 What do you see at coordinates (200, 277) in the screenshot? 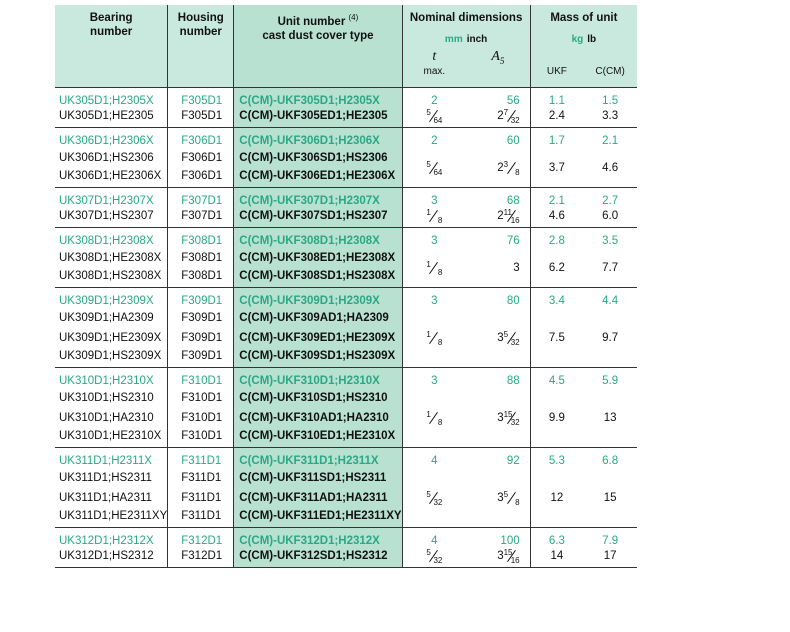
I see `housing-number: F308D1` at bounding box center [200, 277].